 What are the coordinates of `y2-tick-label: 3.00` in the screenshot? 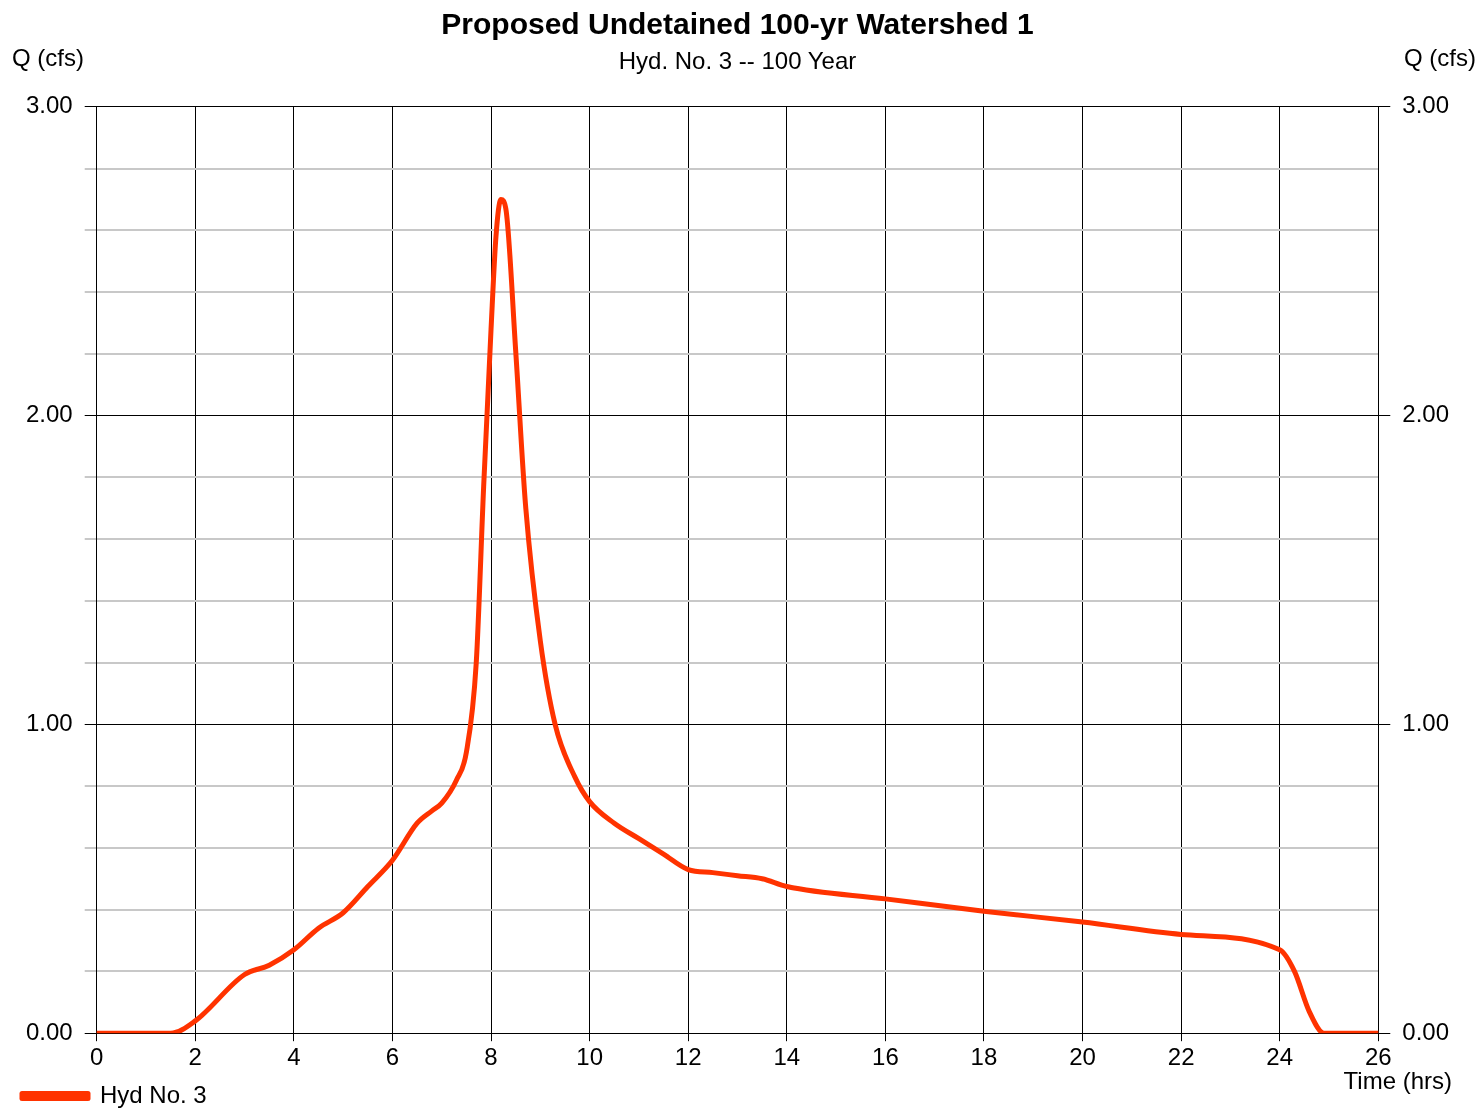 It's located at (1426, 105).